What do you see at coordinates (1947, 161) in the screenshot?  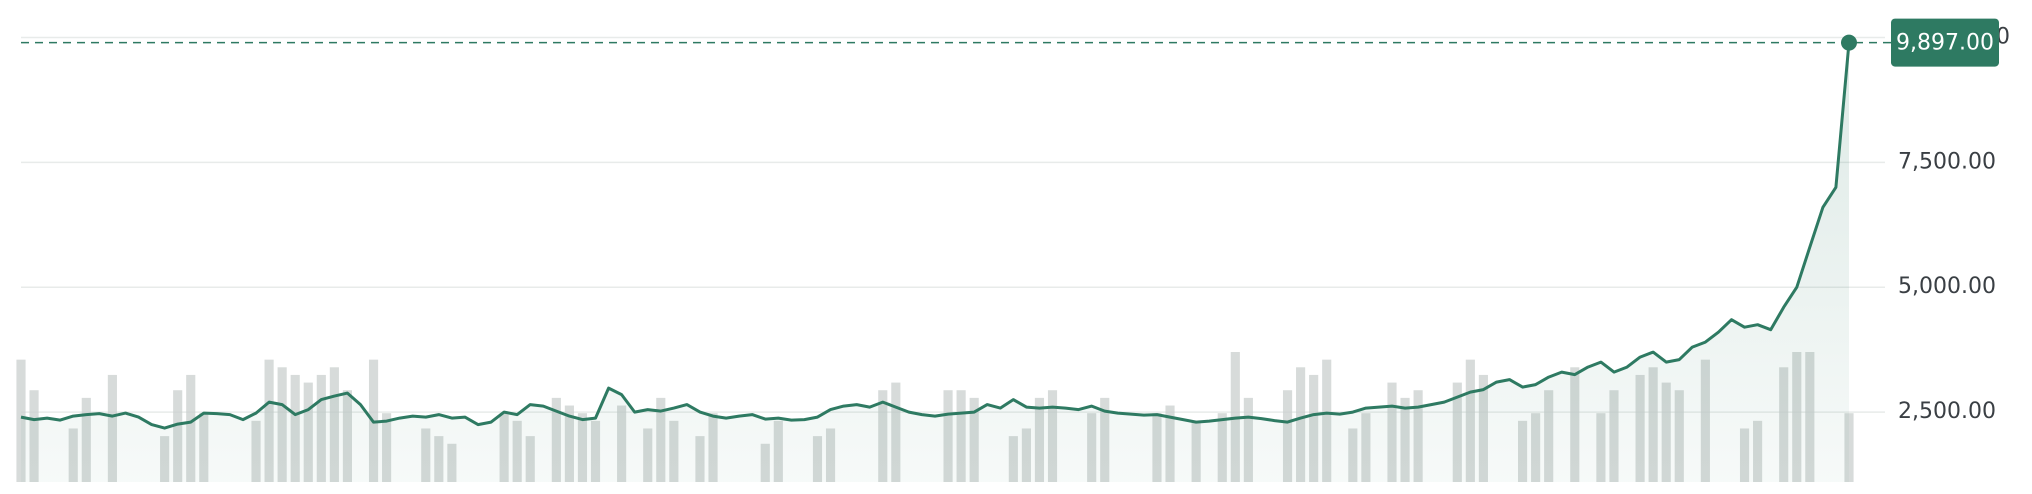 I see `y-tick-label: 7,500.00` at bounding box center [1947, 161].